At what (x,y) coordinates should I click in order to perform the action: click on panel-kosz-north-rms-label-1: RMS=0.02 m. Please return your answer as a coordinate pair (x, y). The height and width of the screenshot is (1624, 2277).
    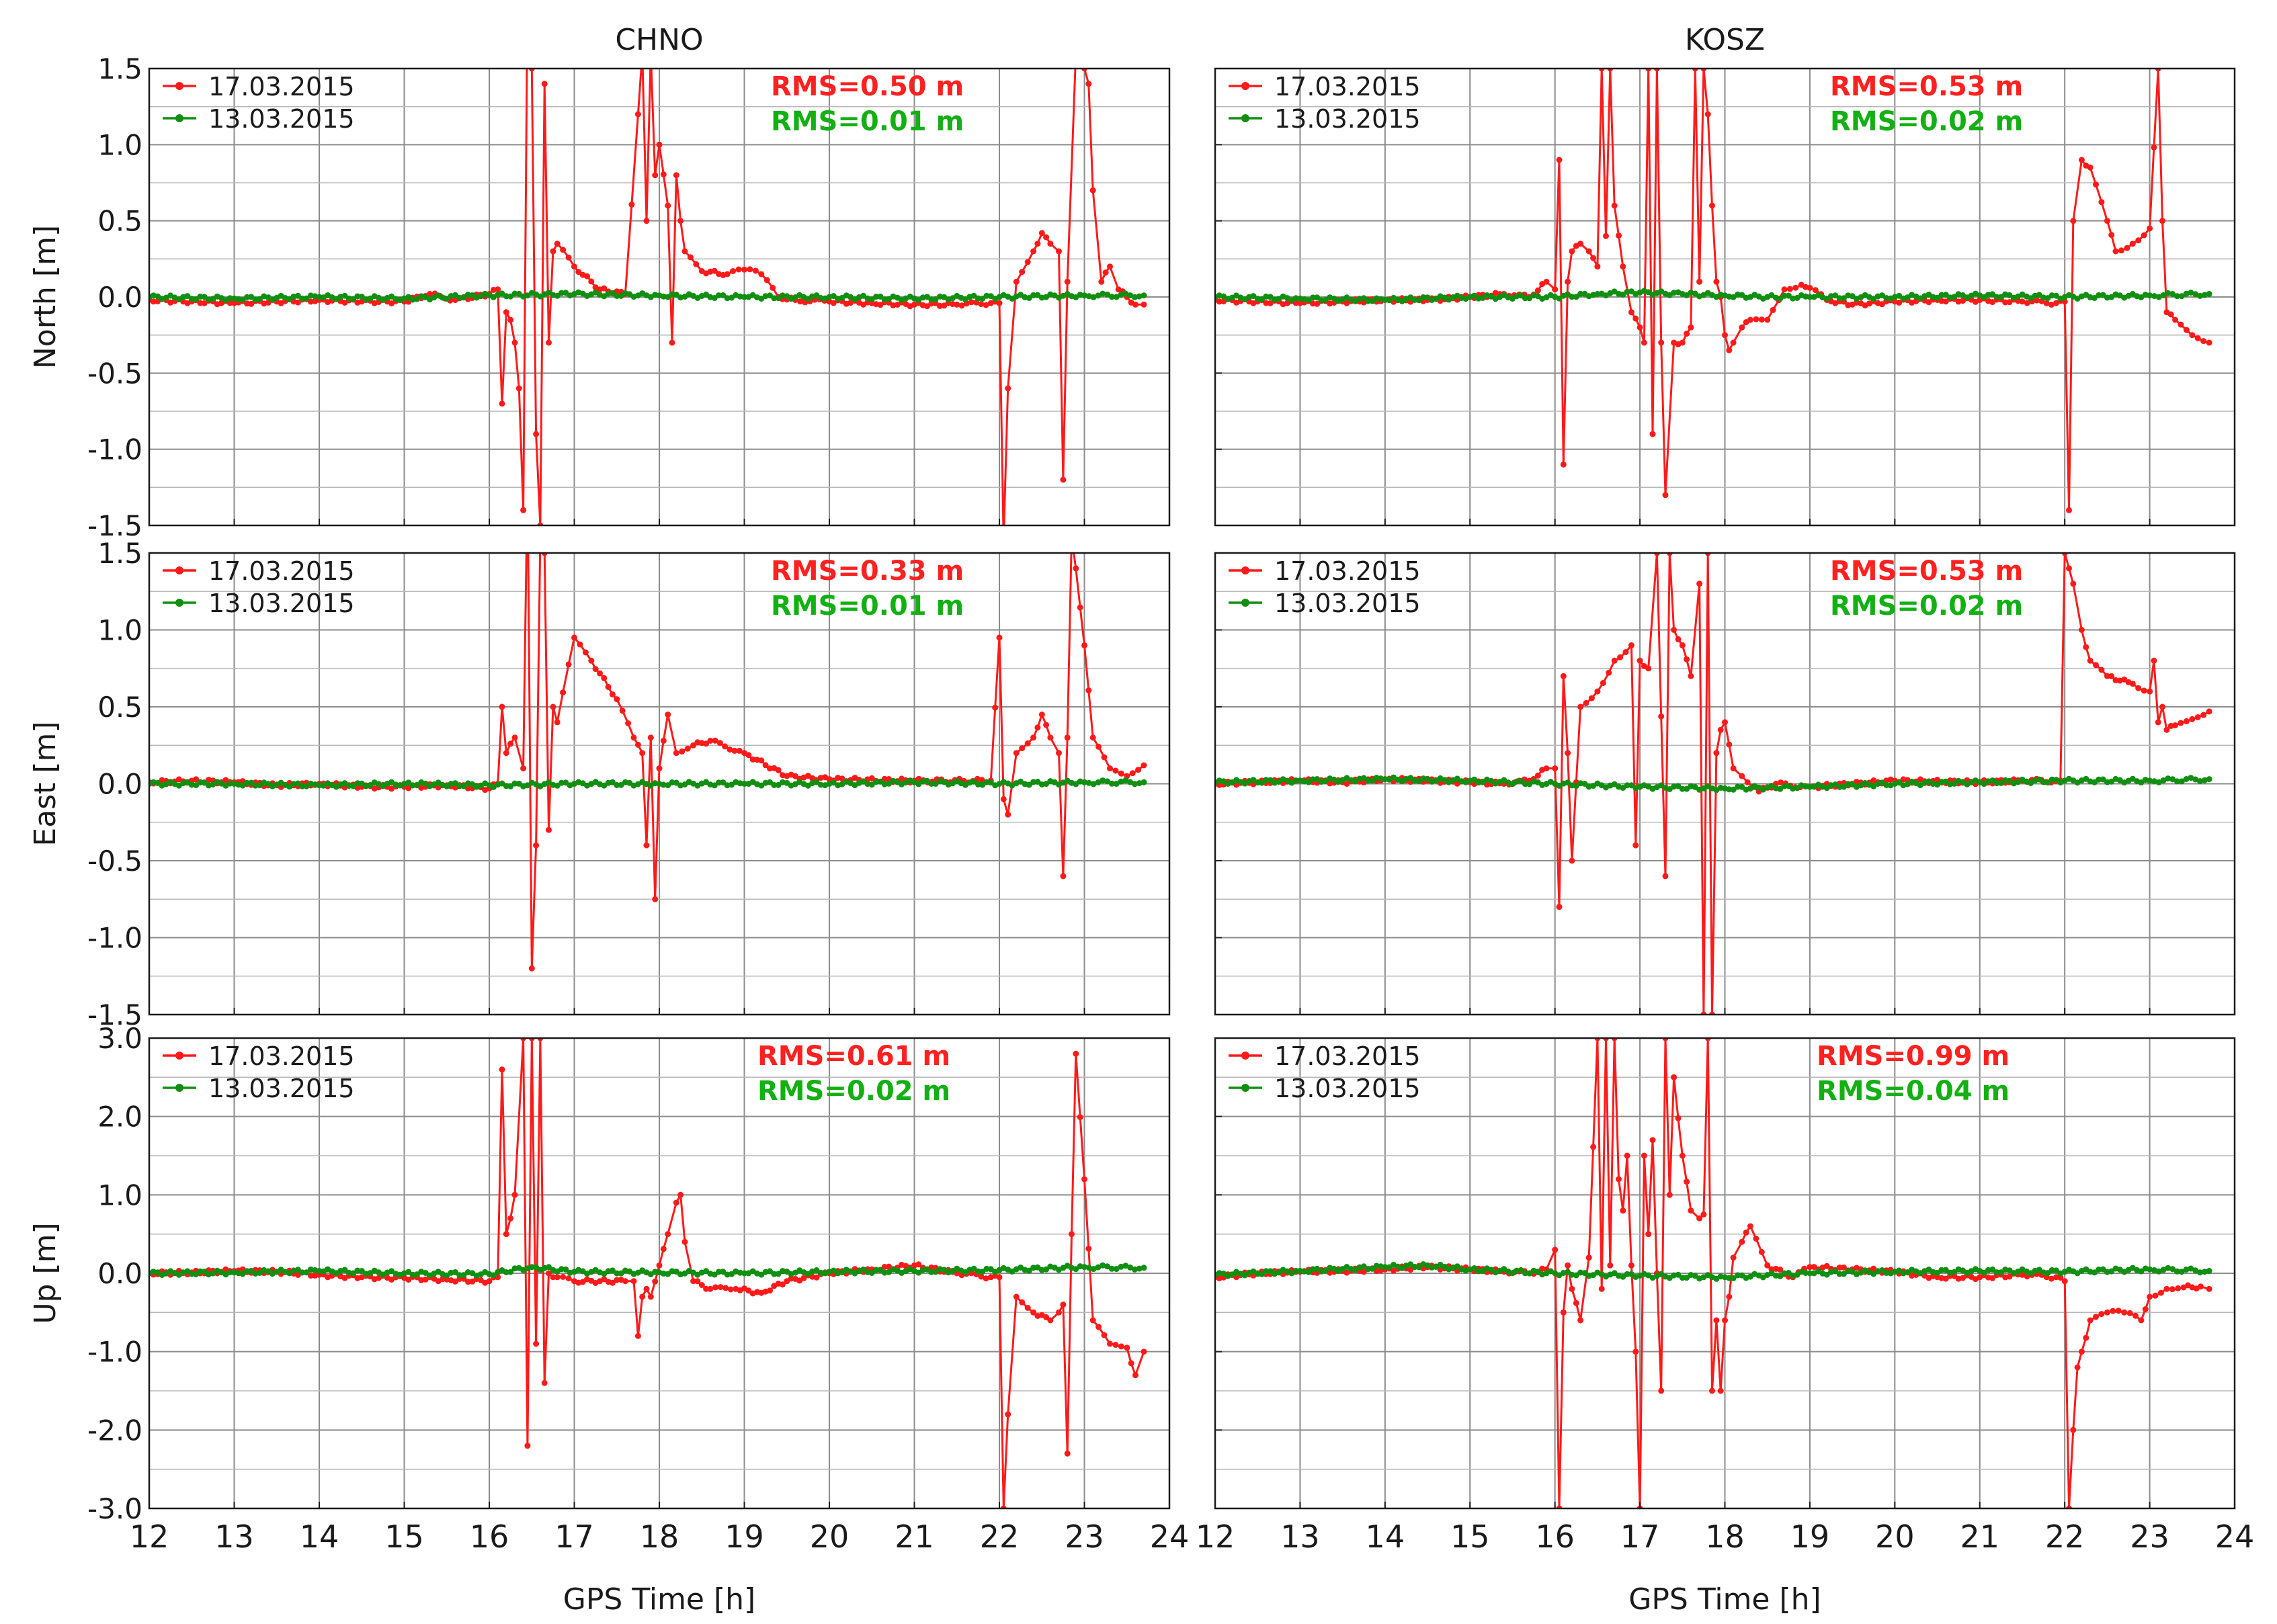
    Looking at the image, I should click on (1926, 121).